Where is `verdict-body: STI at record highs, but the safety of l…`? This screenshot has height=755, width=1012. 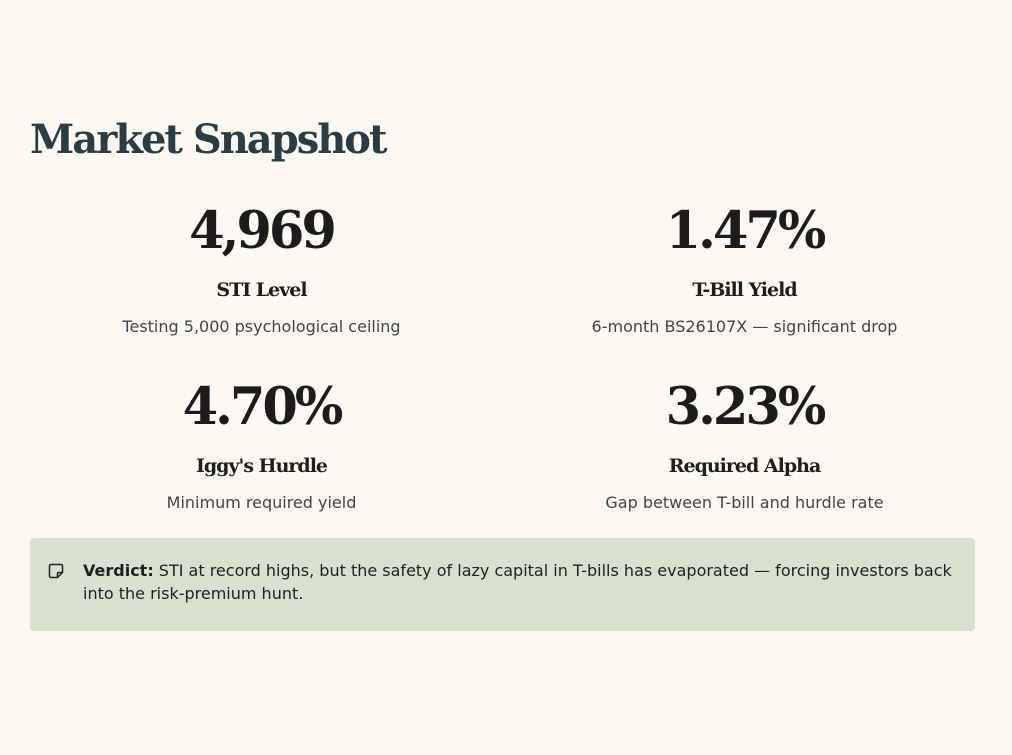
verdict-body: STI at record highs, but the safety of l… is located at coordinates (517, 582).